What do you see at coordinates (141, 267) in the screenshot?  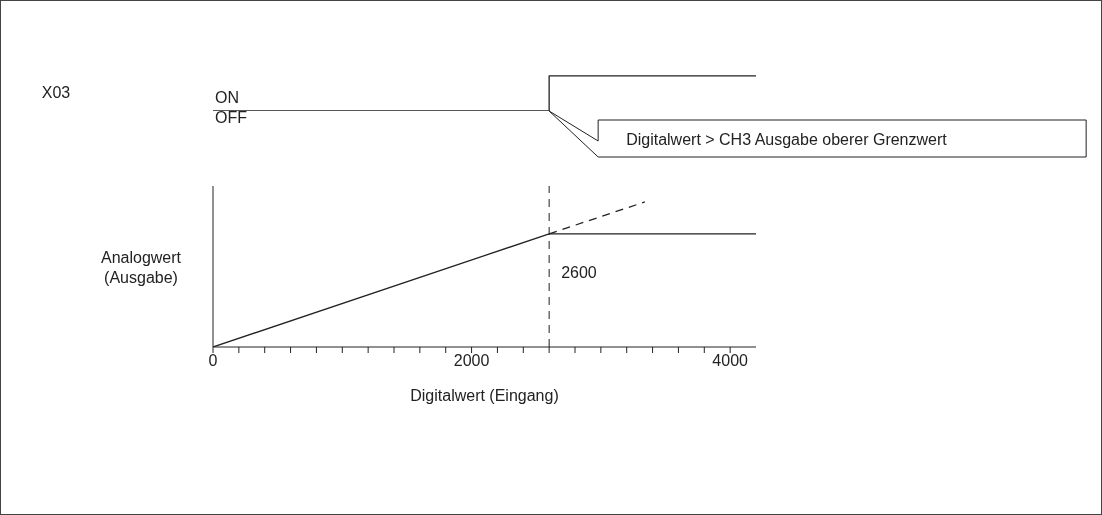 I see `y-axis-title: Analogwert (Ausgabe)` at bounding box center [141, 267].